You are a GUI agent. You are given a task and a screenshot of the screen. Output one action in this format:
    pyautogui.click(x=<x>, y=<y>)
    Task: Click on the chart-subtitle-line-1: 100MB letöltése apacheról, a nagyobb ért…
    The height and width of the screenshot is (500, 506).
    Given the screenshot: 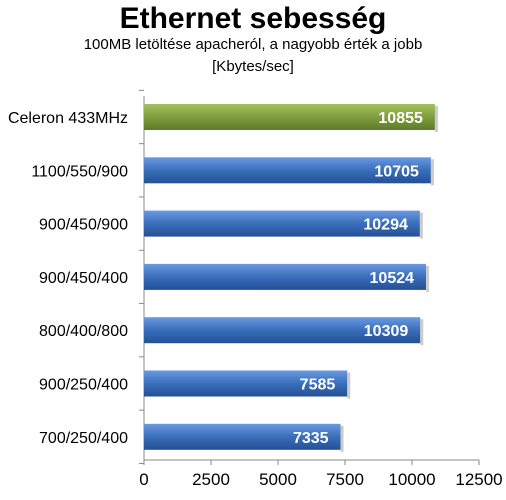 What is the action you would take?
    pyautogui.click(x=253, y=44)
    